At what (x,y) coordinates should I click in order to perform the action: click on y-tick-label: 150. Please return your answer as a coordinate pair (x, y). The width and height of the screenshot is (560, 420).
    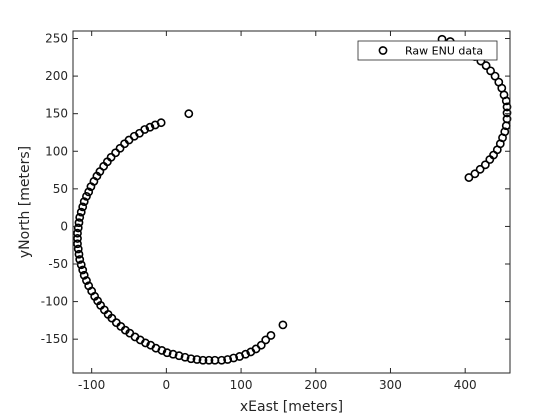
    Looking at the image, I should click on (56, 114).